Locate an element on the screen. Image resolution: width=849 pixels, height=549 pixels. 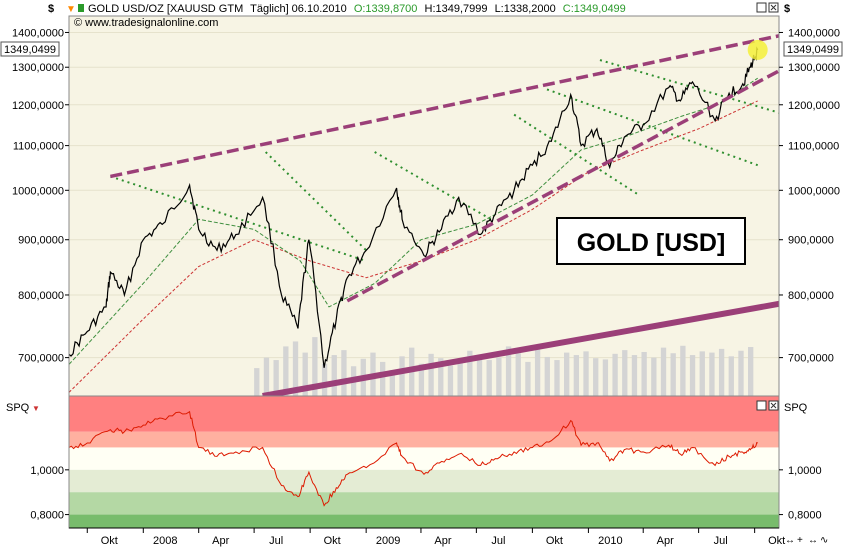
indicator-label-right: SPQ is located at coordinates (796, 408).